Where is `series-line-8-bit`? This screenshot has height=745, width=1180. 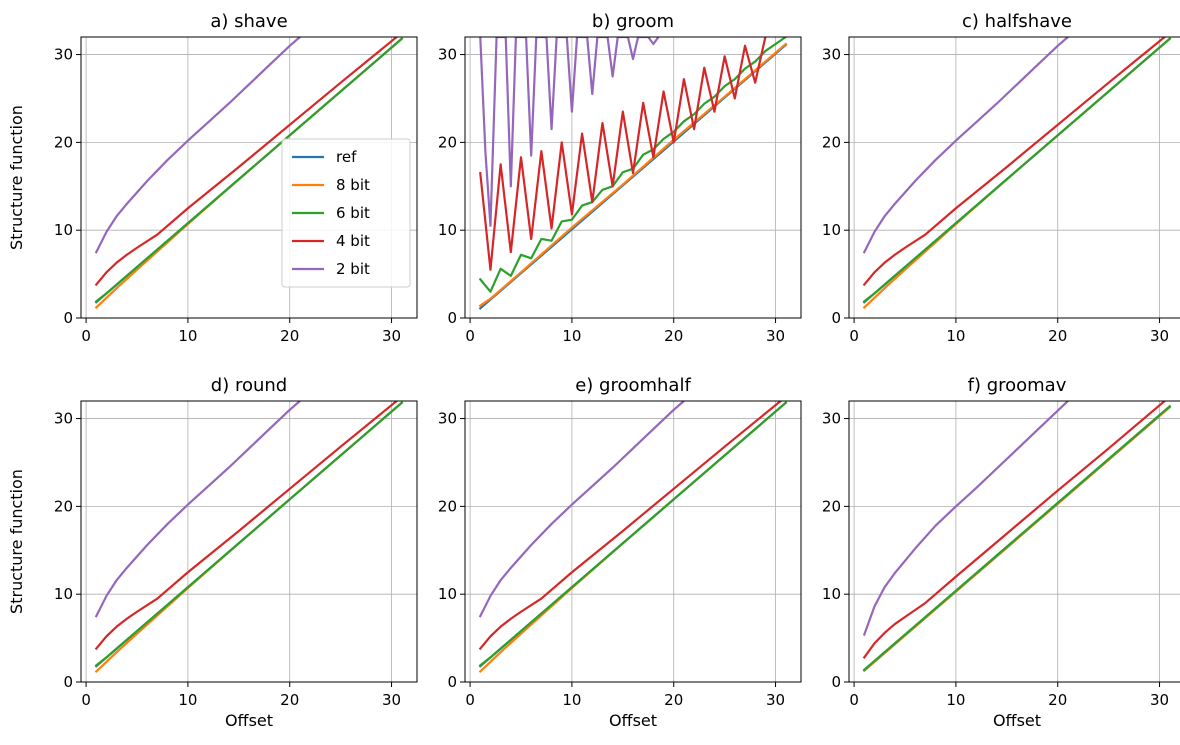 series-line-8-bit is located at coordinates (633, 175).